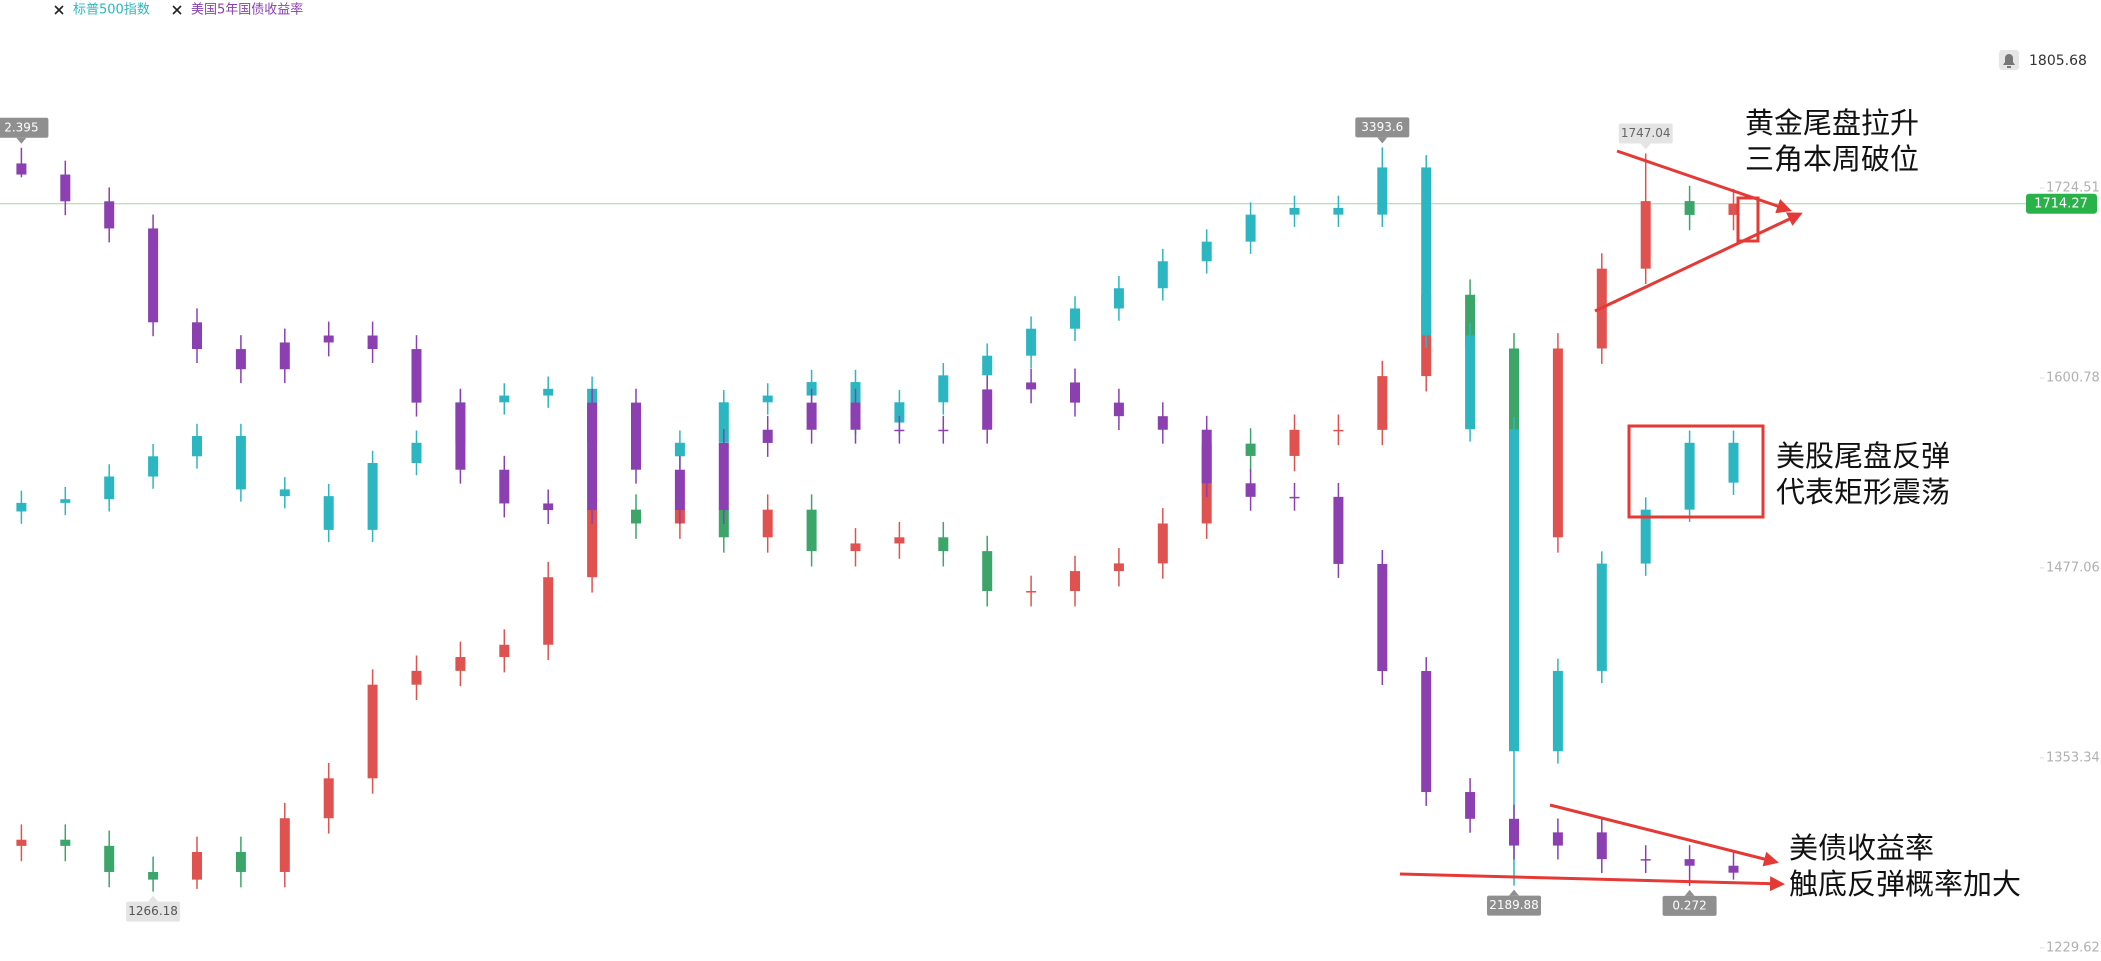  I want to click on price-alert: 1805.68, so click(2043, 60).